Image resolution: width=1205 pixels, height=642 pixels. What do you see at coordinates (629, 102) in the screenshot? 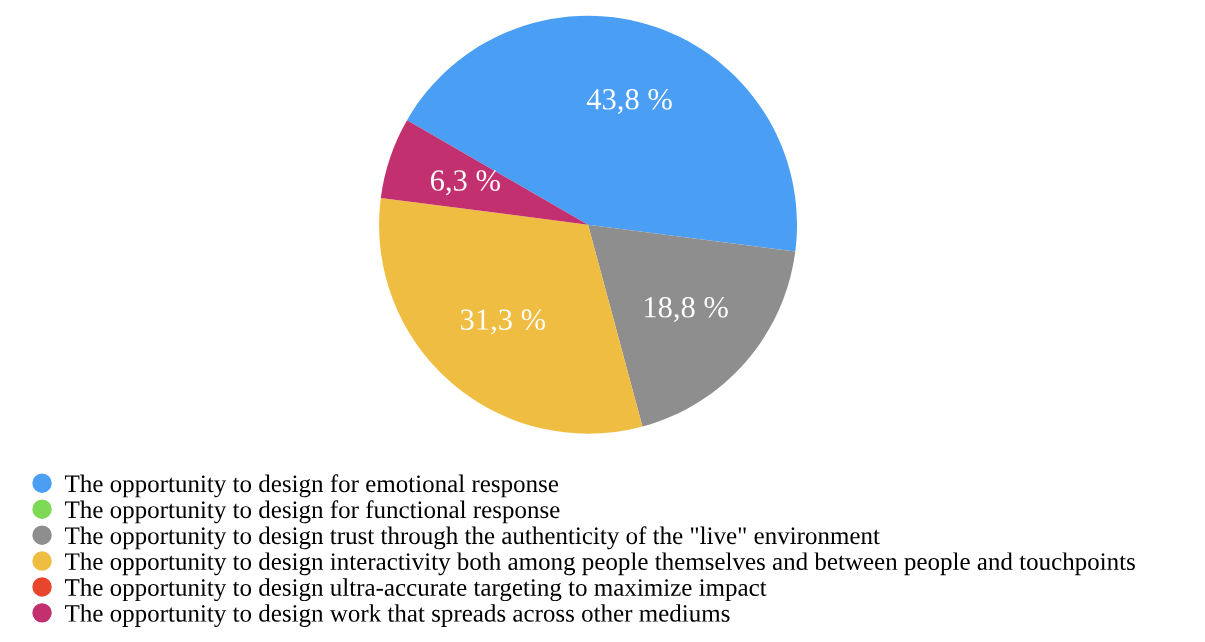
I see `data-label: 43,8 %` at bounding box center [629, 102].